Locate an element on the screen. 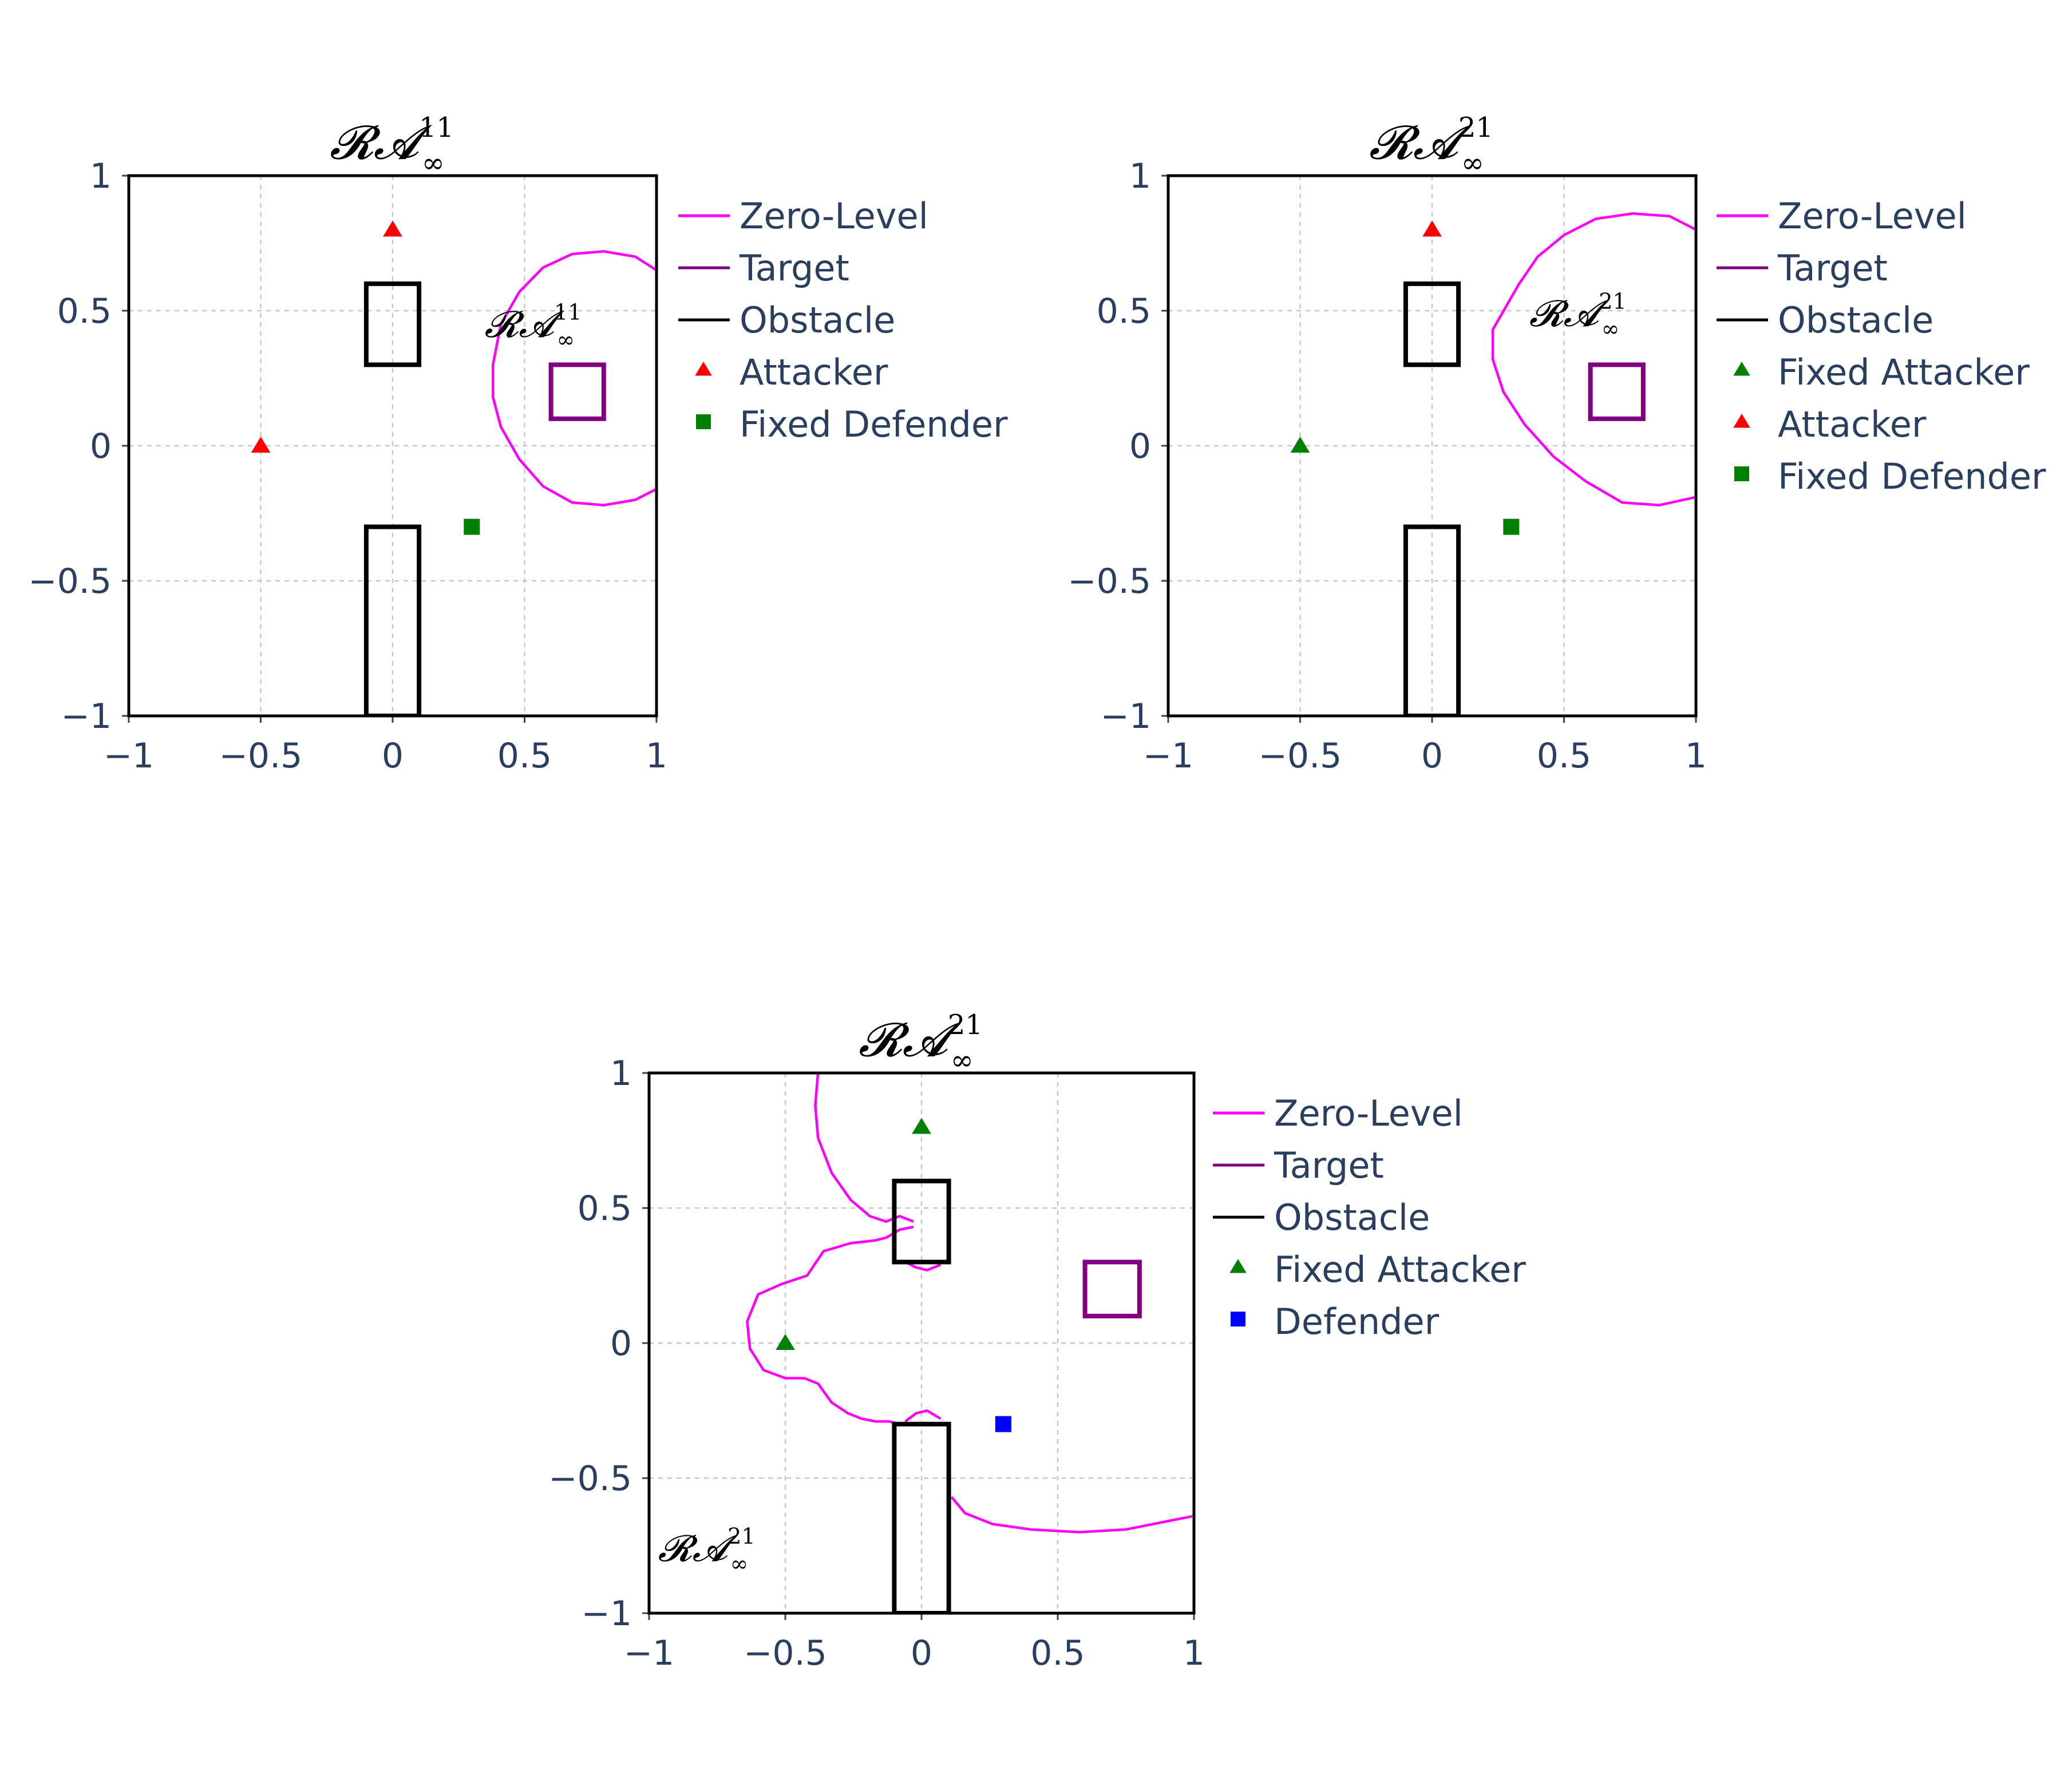 The image size is (2072, 1786). chart-title: 𝓡𝓐11 ∞ is located at coordinates (392, 145).